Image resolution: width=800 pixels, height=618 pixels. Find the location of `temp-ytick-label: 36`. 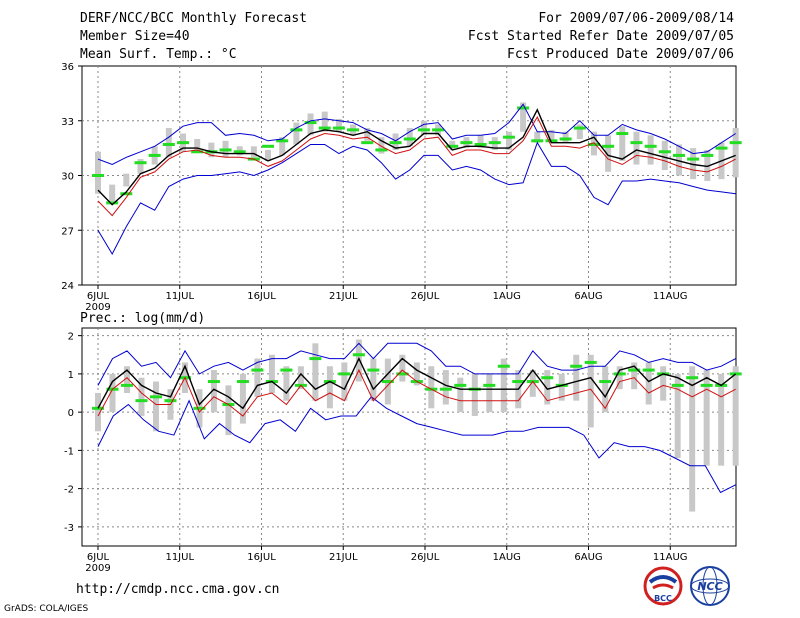

temp-ytick-label: 36 is located at coordinates (67, 67).